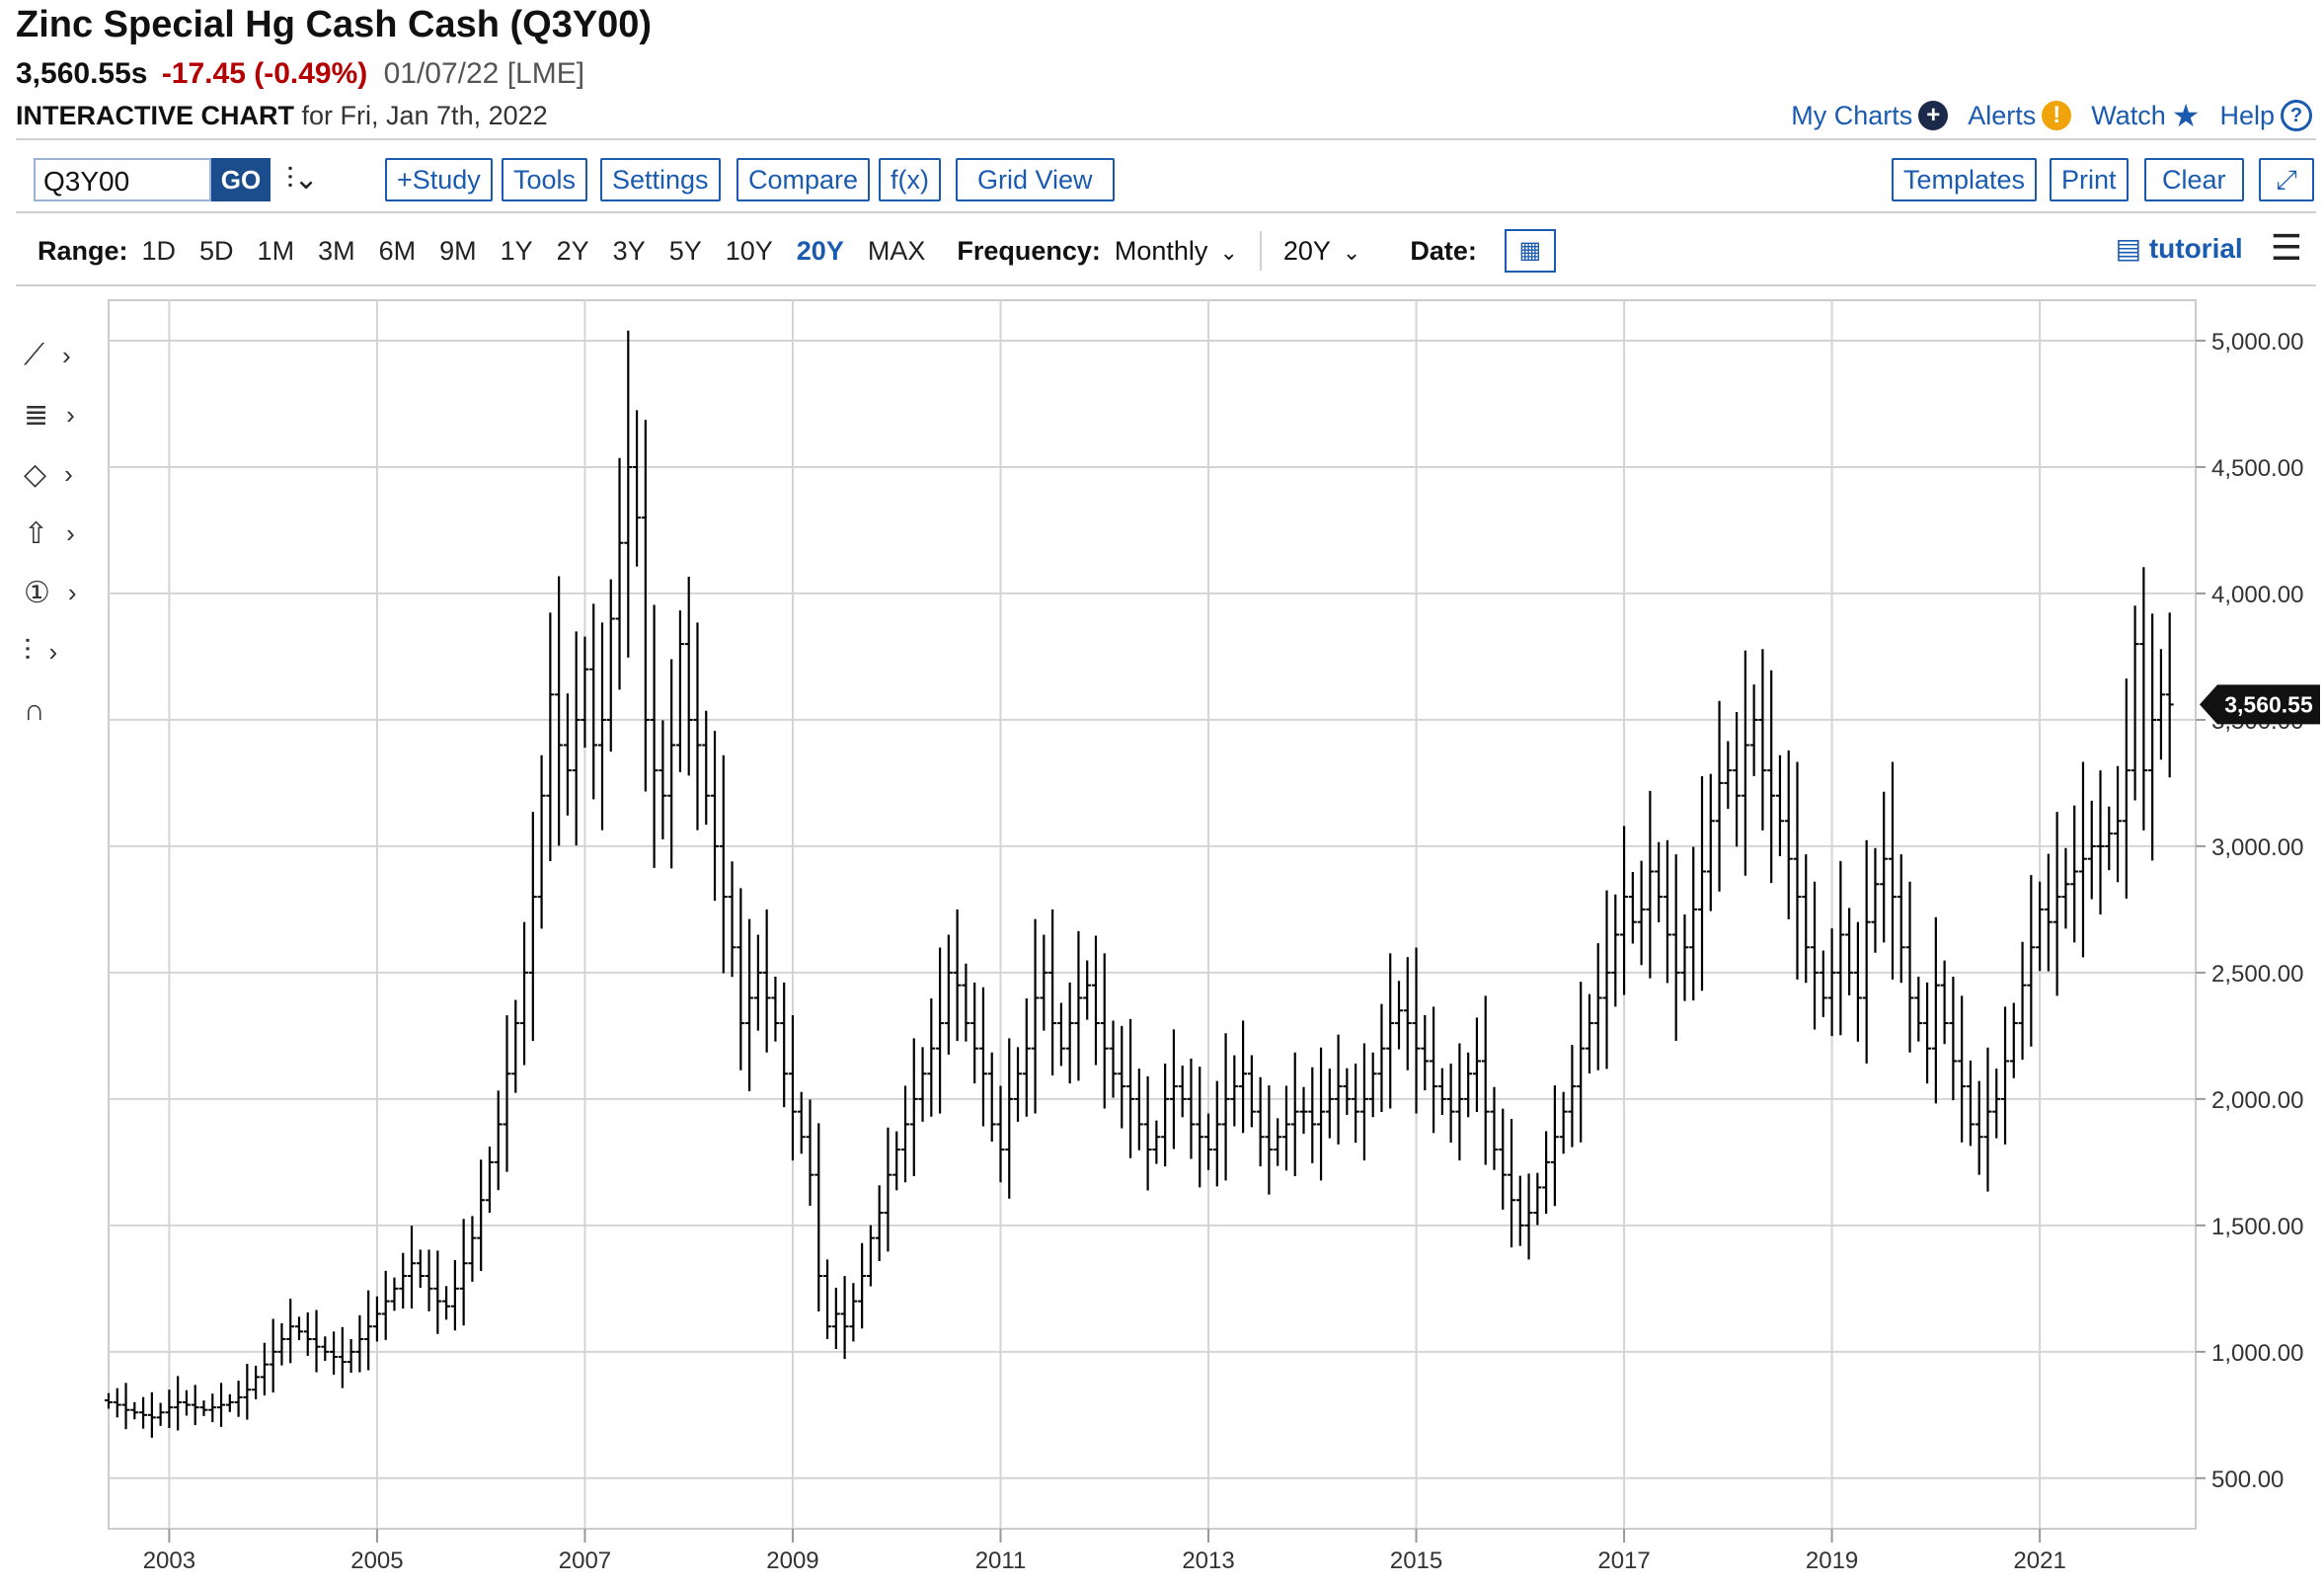 This screenshot has height=1586, width=2324. I want to click on period-select: 20Y ⌄, so click(1321, 251).